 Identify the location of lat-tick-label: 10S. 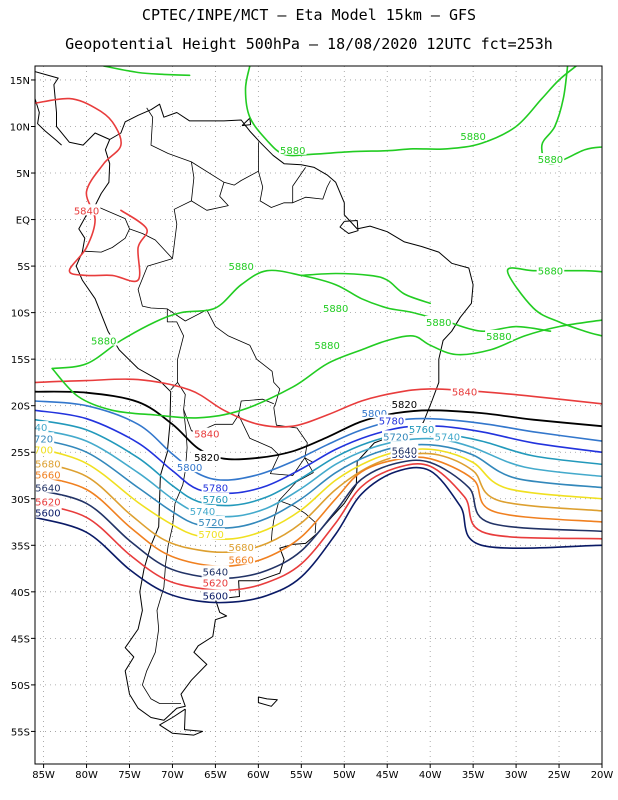
(20, 314).